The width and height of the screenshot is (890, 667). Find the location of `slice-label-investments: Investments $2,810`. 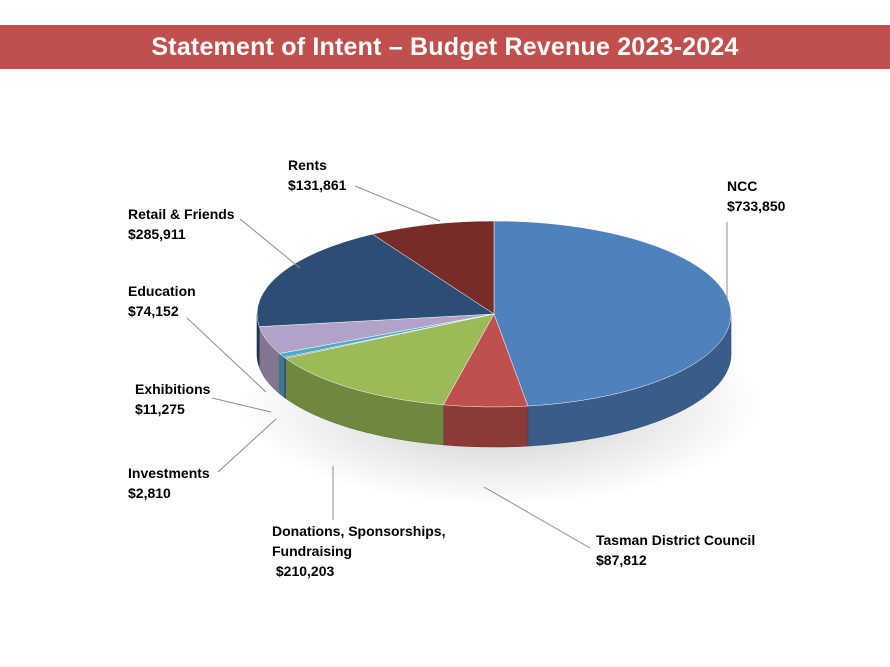

slice-label-investments: Investments $2,810 is located at coordinates (169, 483).